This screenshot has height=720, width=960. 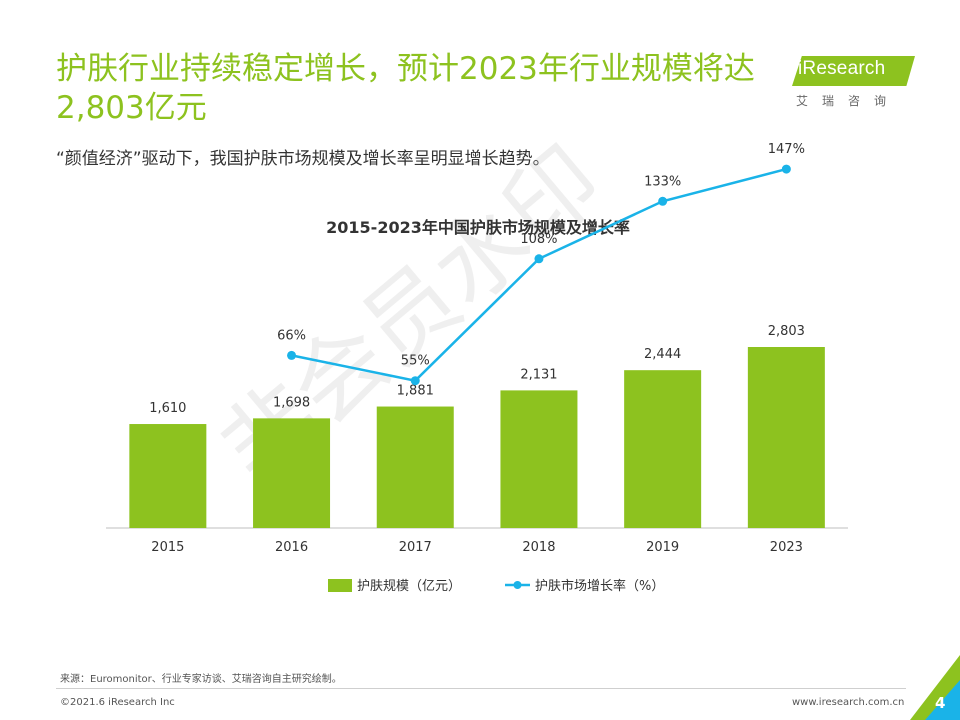 I want to click on growth-point-2023, so click(x=786, y=169).